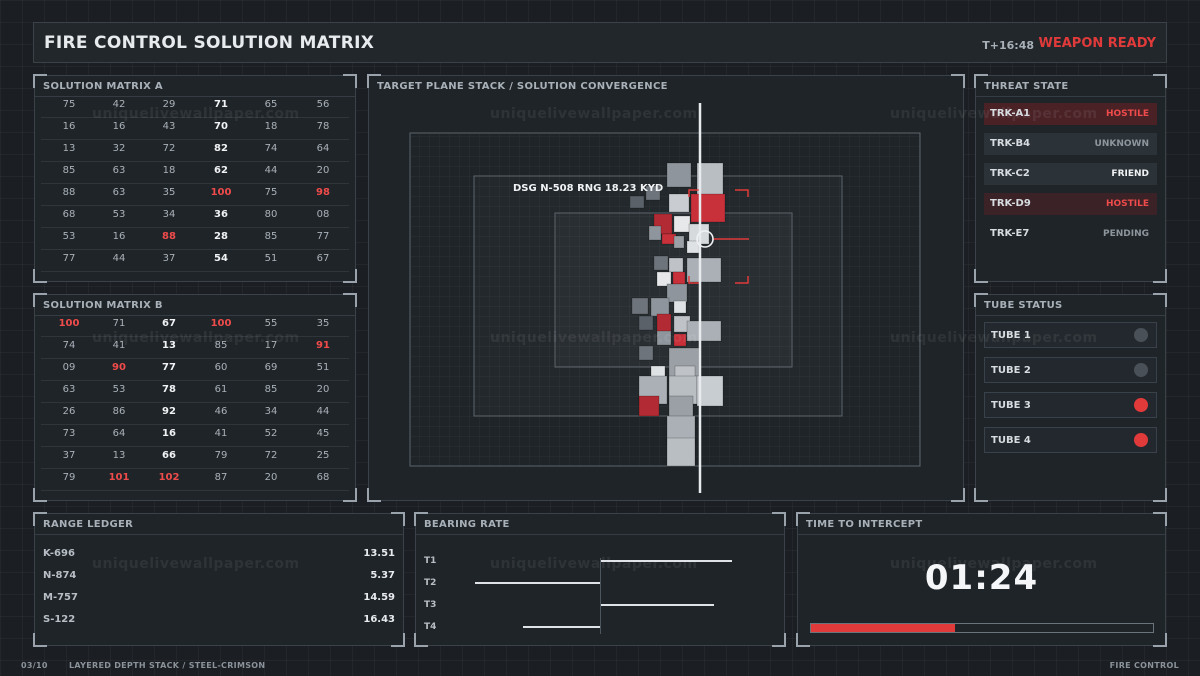 This screenshot has width=1200, height=676. Describe the element at coordinates (69, 126) in the screenshot. I see `matrix-cell: 16` at that location.